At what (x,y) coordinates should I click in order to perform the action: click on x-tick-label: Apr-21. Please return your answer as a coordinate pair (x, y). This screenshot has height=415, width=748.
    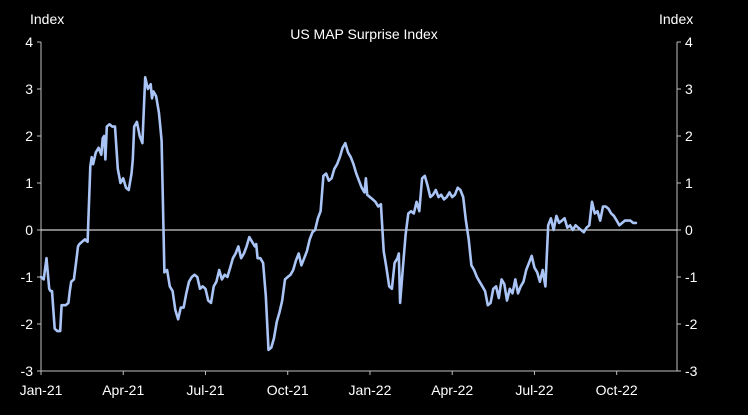
    Looking at the image, I should click on (123, 390).